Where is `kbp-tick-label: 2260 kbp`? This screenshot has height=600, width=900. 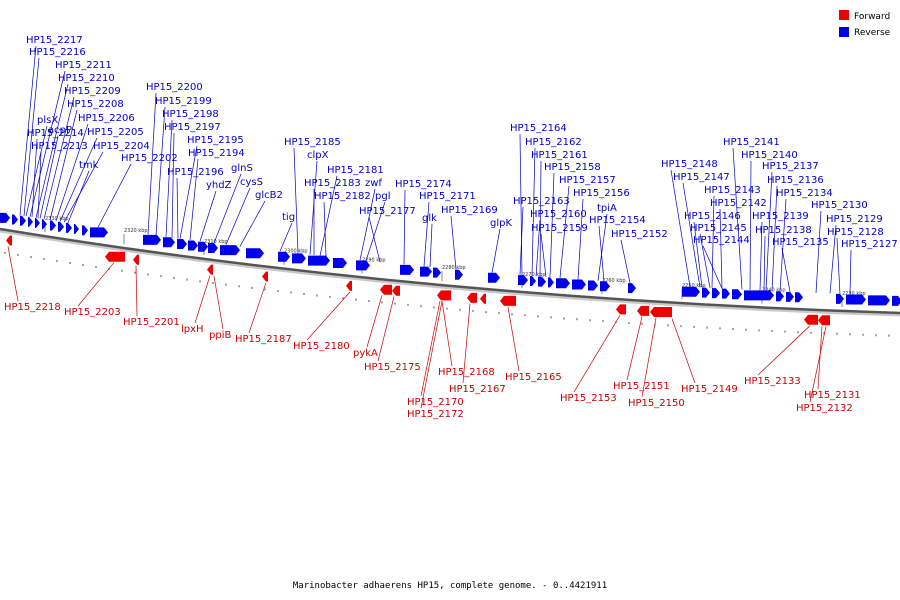 kbp-tick-label: 2260 kbp is located at coordinates (614, 281).